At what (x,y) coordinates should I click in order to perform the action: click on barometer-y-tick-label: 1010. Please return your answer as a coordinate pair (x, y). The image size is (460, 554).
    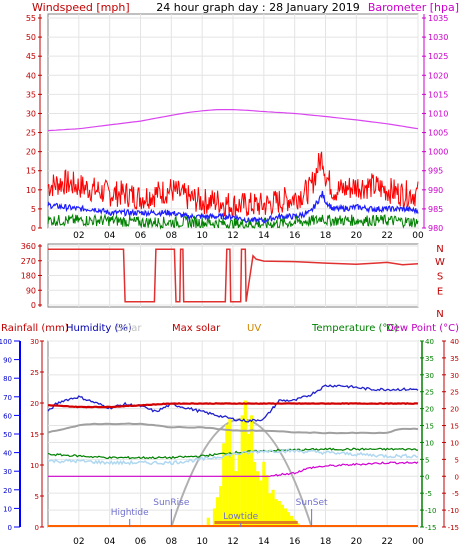
    Looking at the image, I should click on (438, 113).